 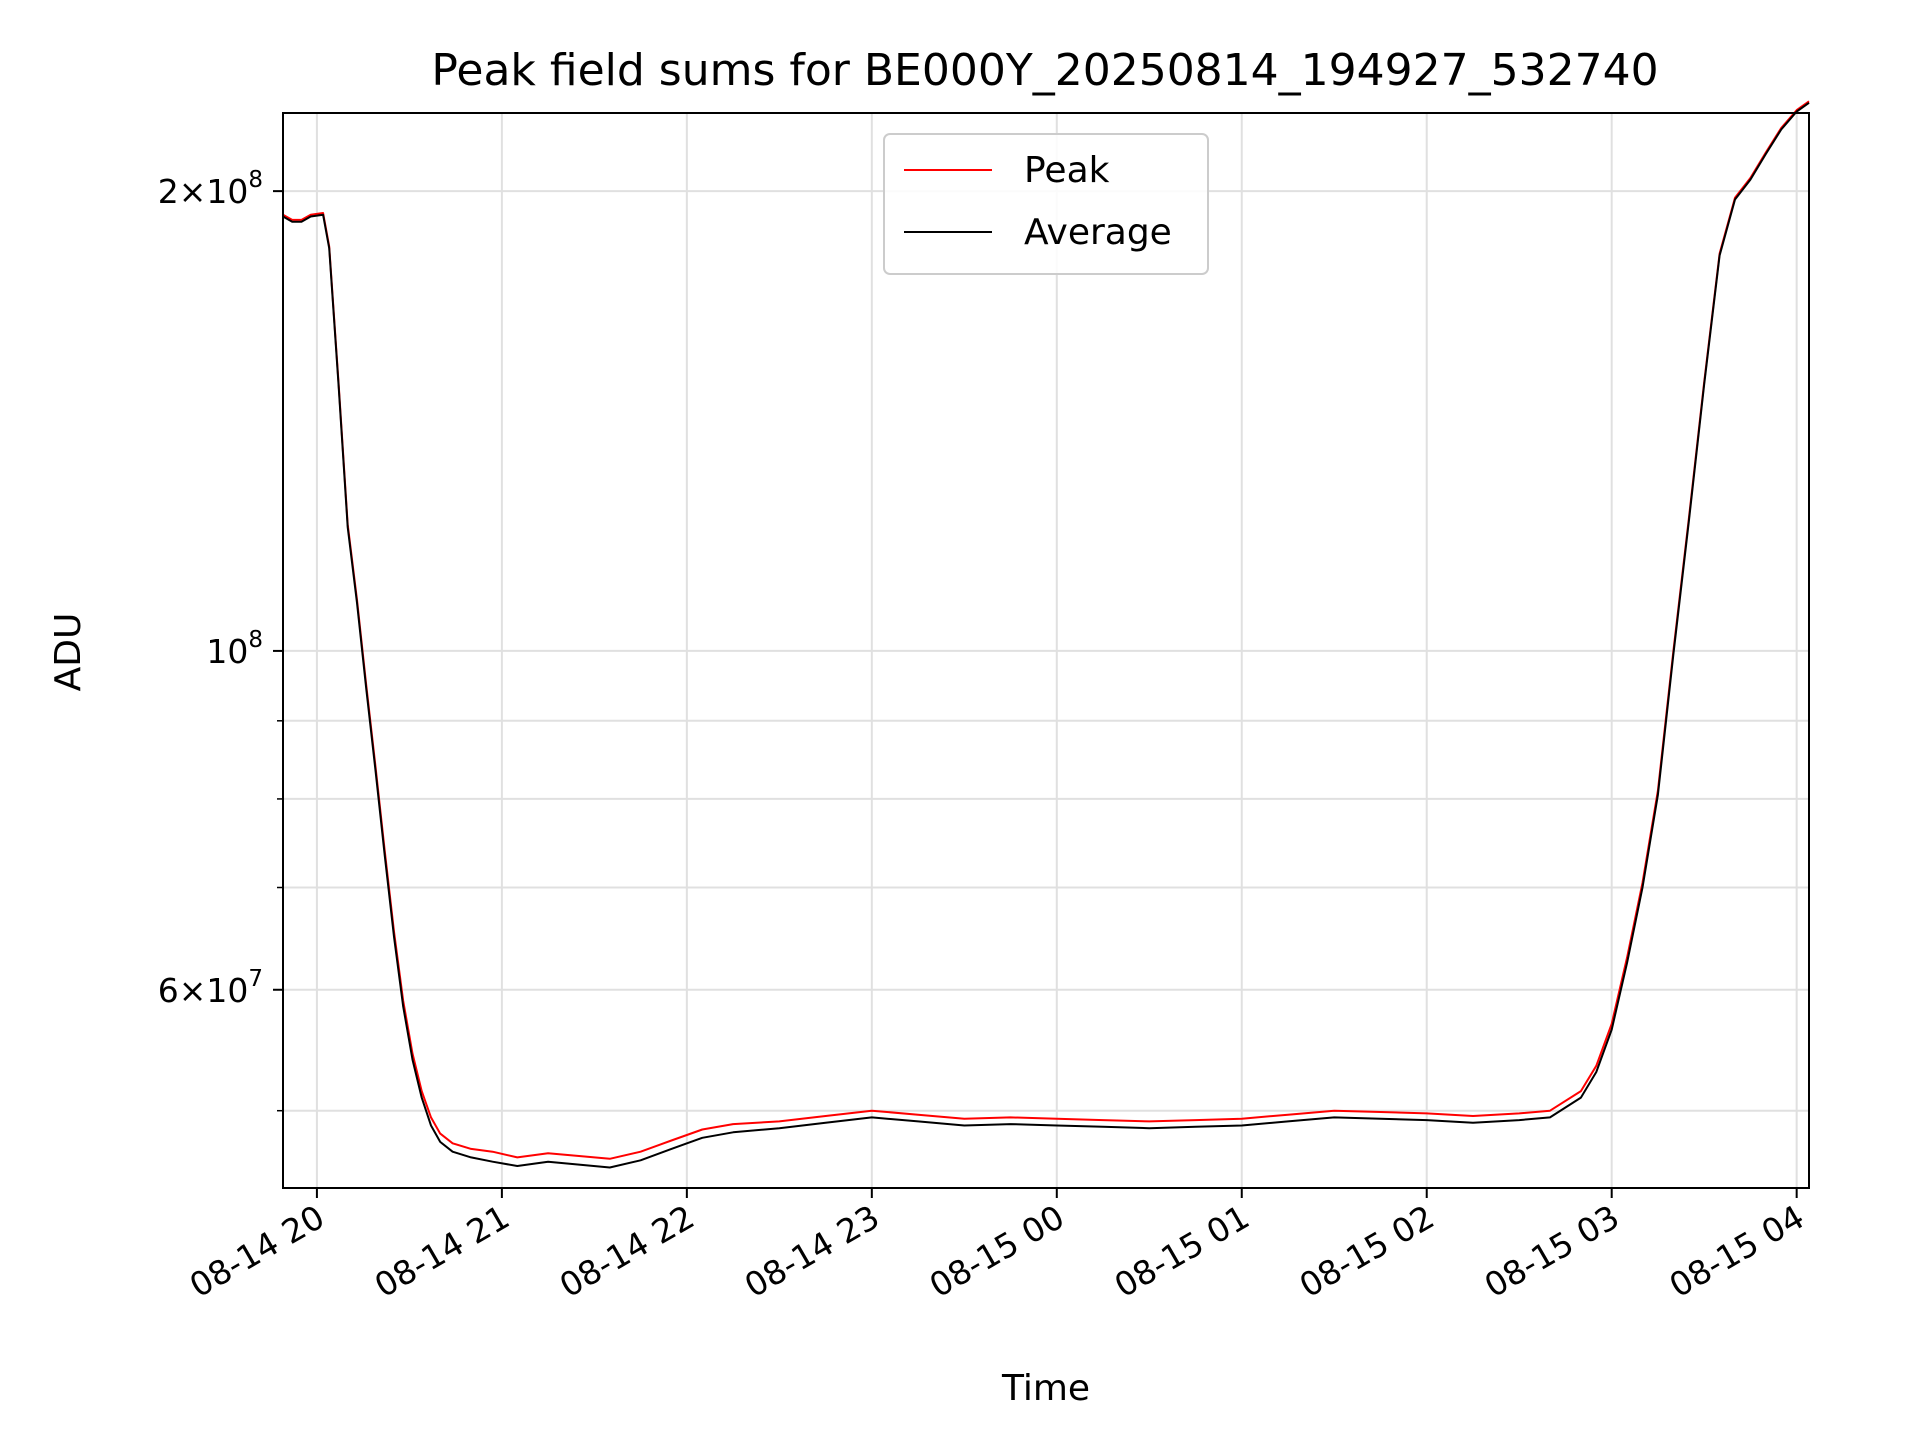 What do you see at coordinates (234, 649) in the screenshot?
I see `y-tick-label: 108` at bounding box center [234, 649].